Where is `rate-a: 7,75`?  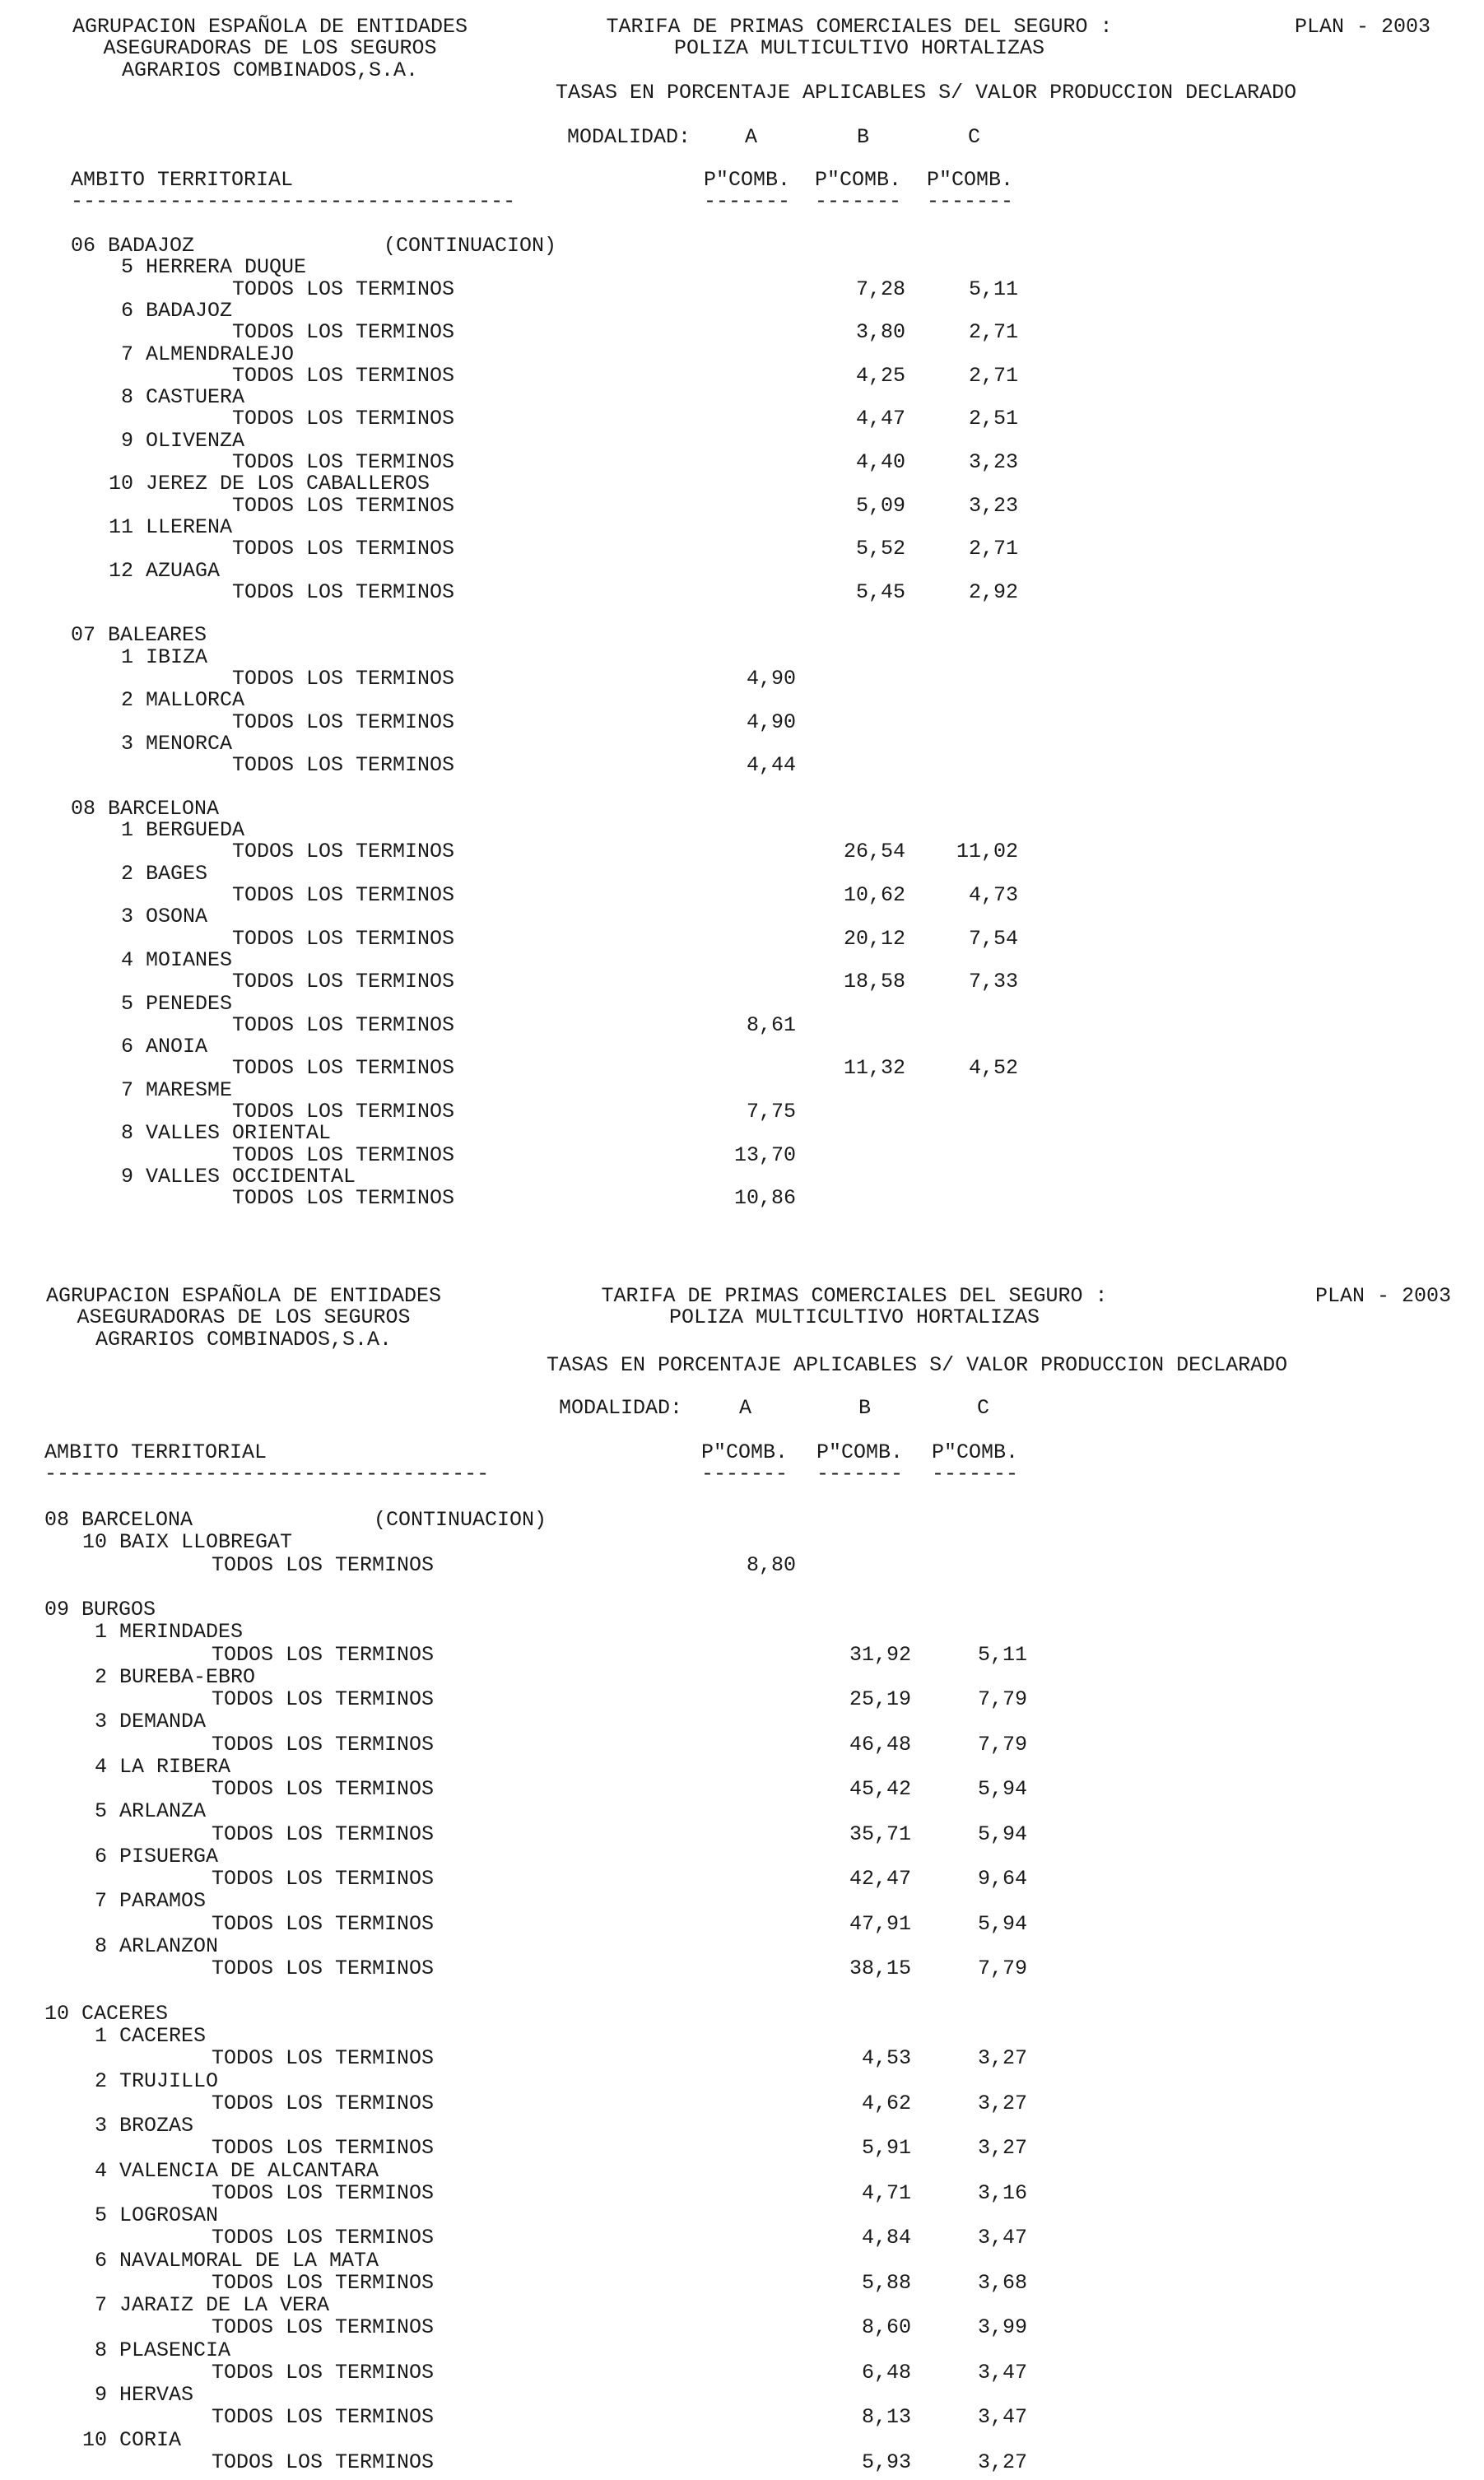 rate-a: 7,75 is located at coordinates (771, 1112).